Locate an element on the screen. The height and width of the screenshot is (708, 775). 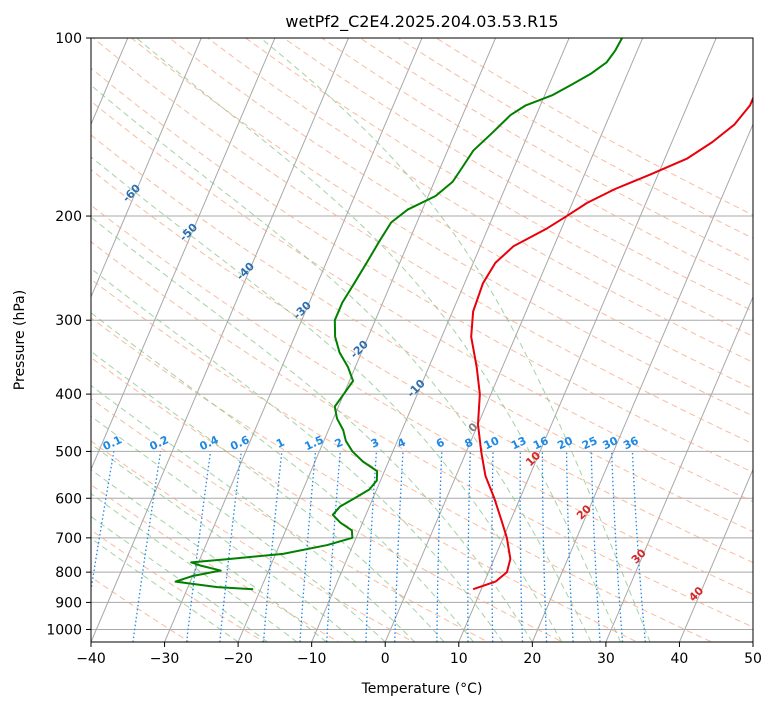
isotherm-label: -70 is located at coordinates (74, 153).